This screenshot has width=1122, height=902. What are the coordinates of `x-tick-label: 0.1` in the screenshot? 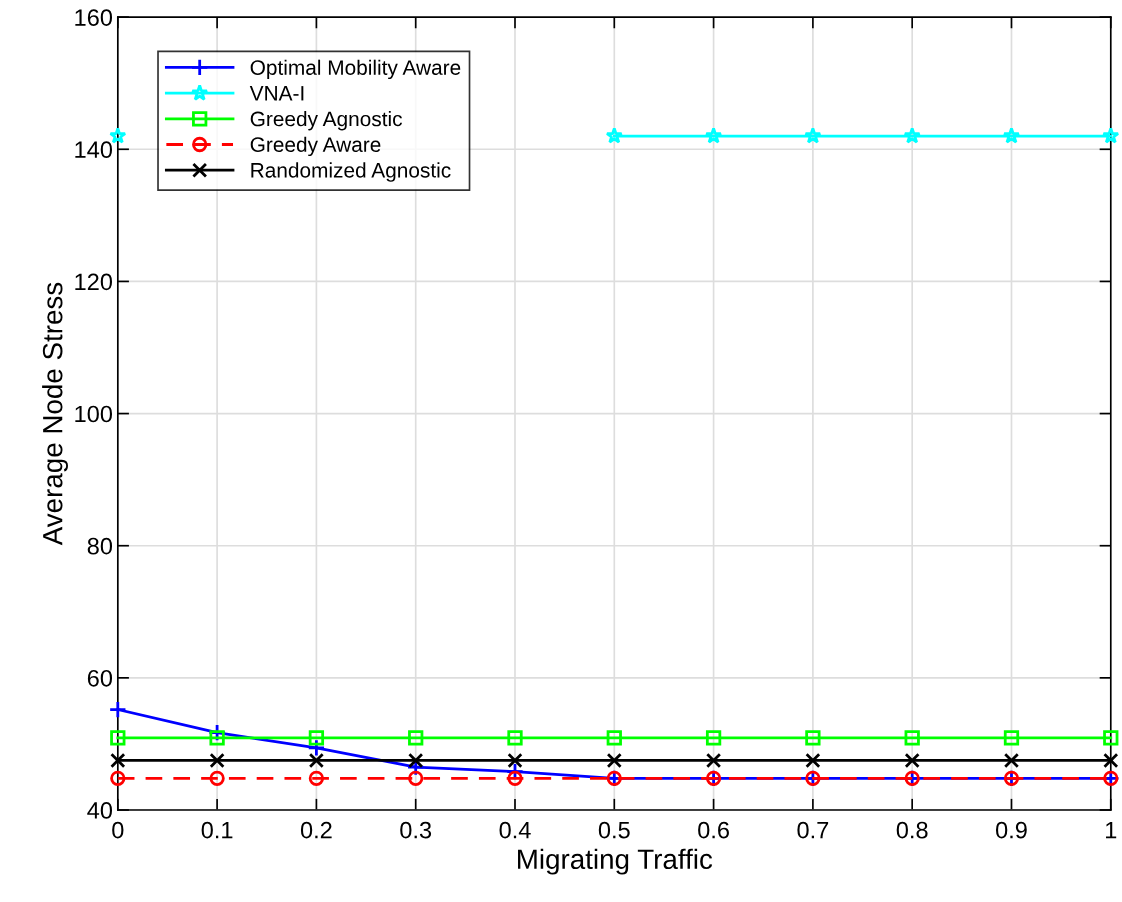 It's located at (217, 830).